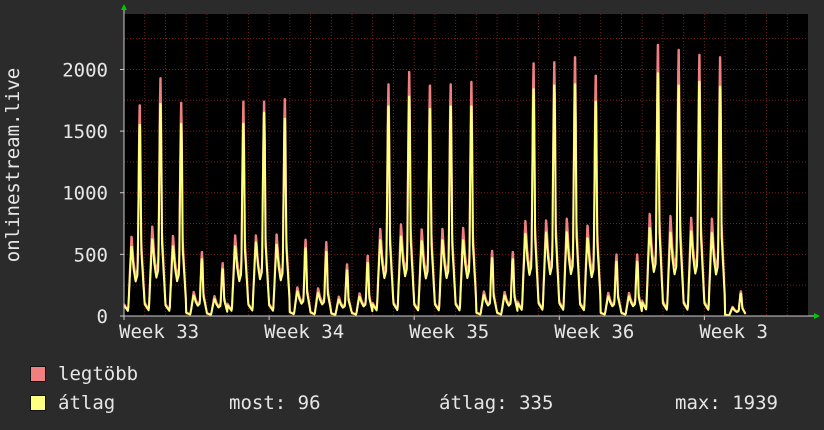 The height and width of the screenshot is (430, 824). Describe the element at coordinates (85, 194) in the screenshot. I see `y-tick-label: 1000` at that location.